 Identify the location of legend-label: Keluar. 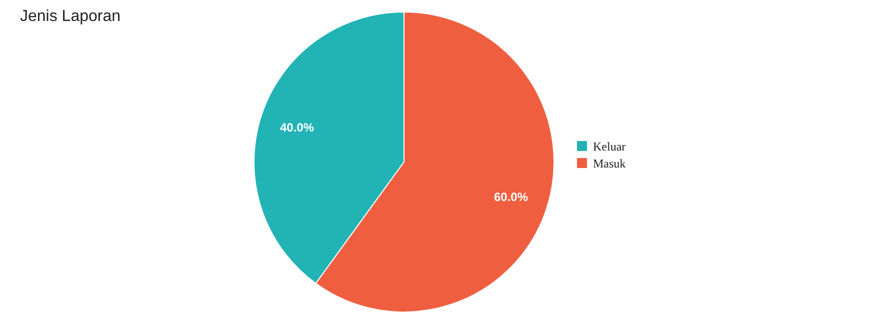
(609, 147).